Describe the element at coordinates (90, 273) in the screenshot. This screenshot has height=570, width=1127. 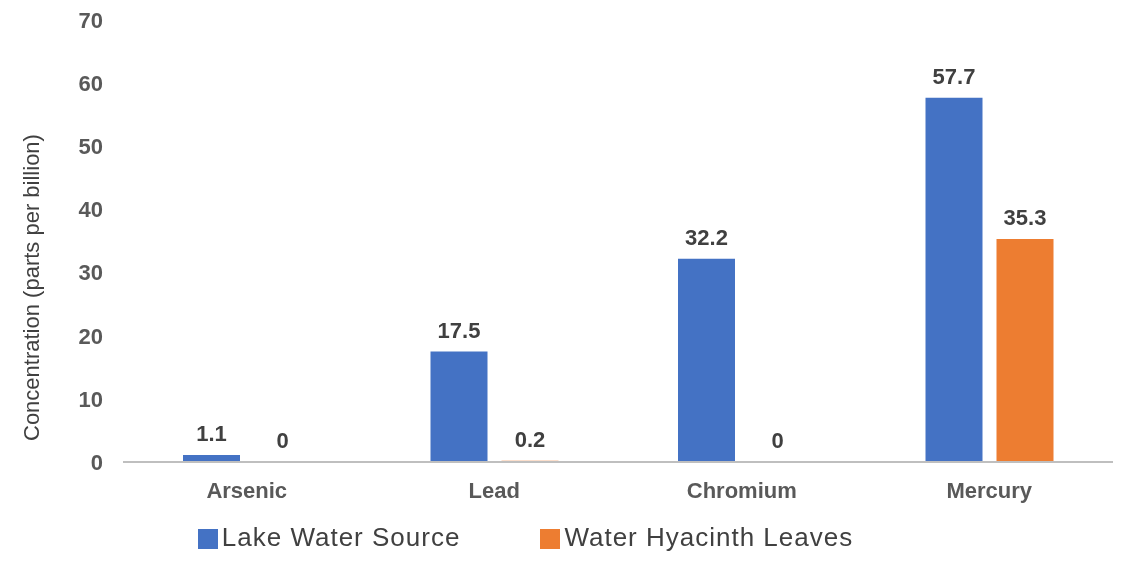
I see `y-tick-label: 30` at that location.